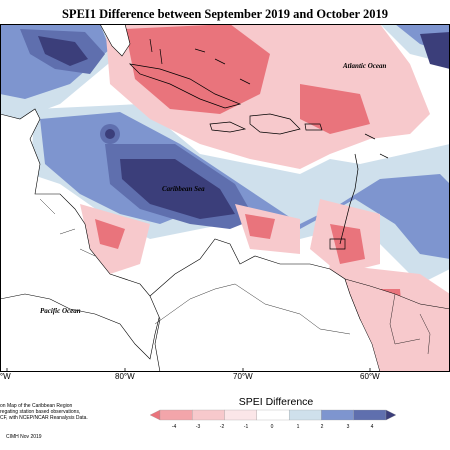 This screenshot has width=450, height=450. What do you see at coordinates (183, 189) in the screenshot?
I see `caribbean-sea-label: Caribbean Sea` at bounding box center [183, 189].